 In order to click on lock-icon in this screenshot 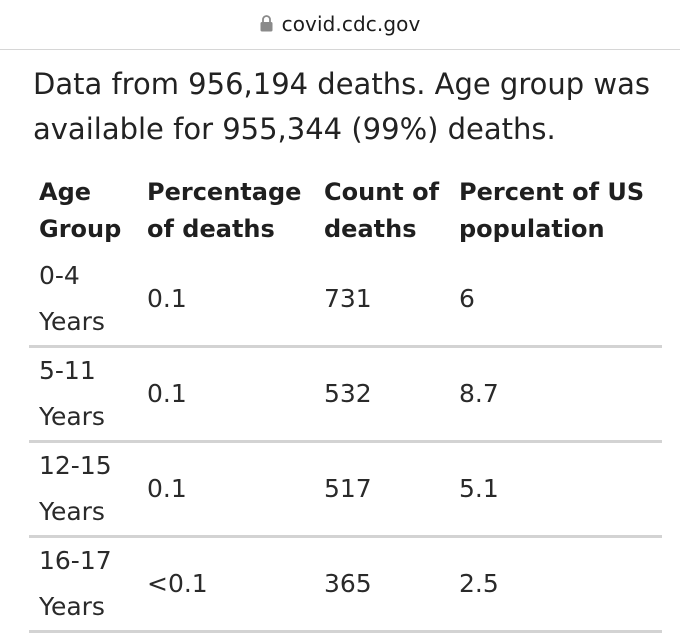, I will do `click(266, 23)`.